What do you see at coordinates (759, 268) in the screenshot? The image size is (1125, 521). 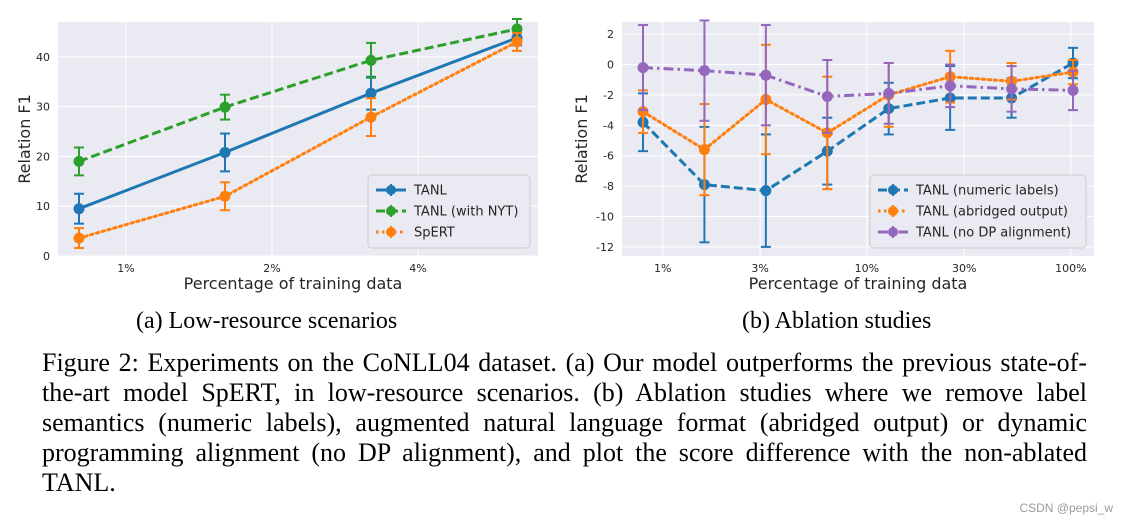 I see `x-tick-label: 3%` at bounding box center [759, 268].